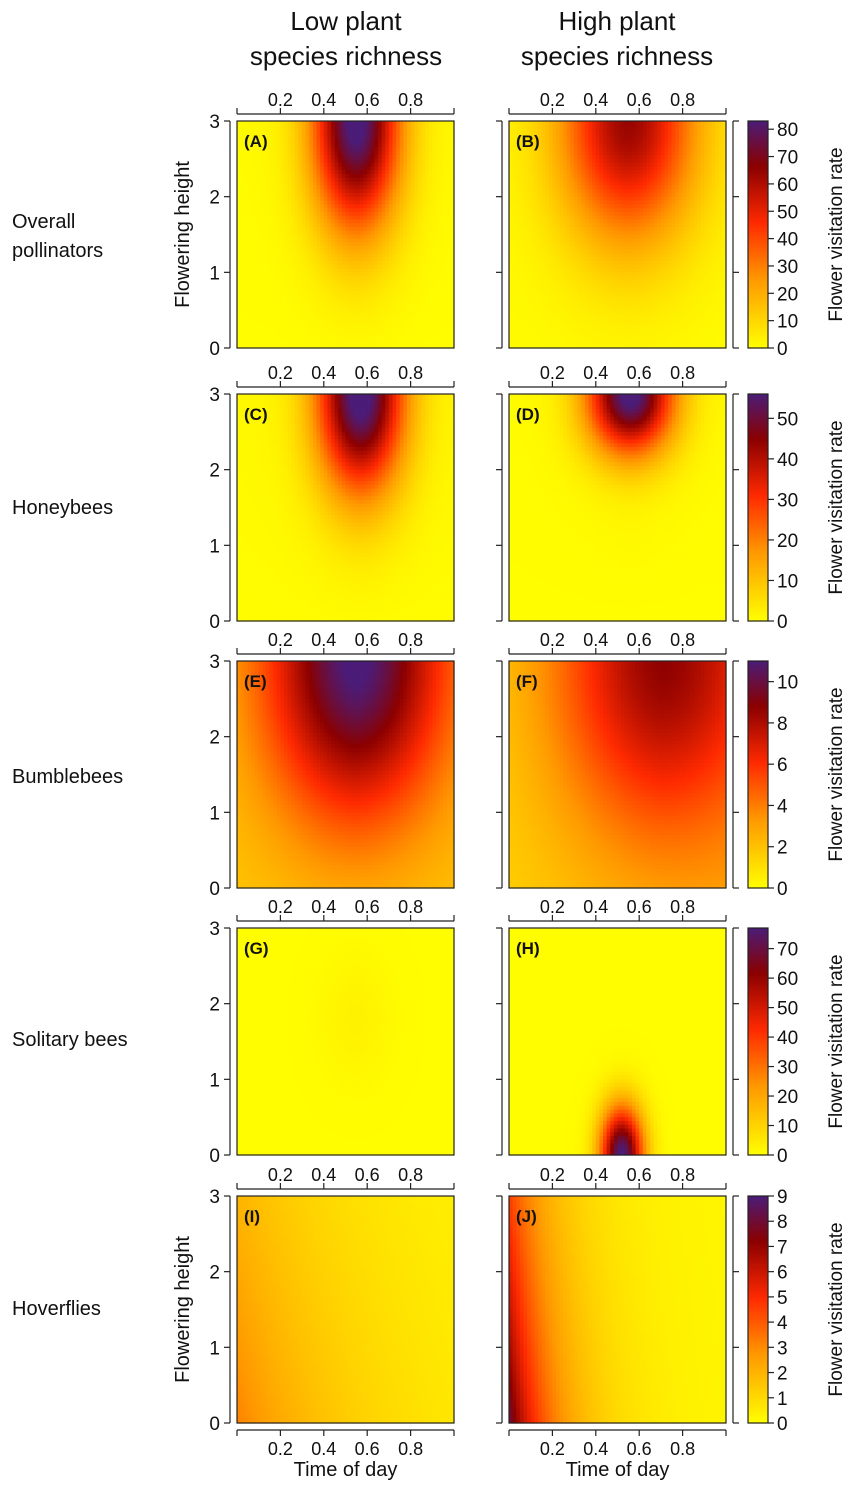 This screenshot has height=1488, width=856. Describe the element at coordinates (617, 56) in the screenshot. I see `column-title-high-line2: species richness` at that location.